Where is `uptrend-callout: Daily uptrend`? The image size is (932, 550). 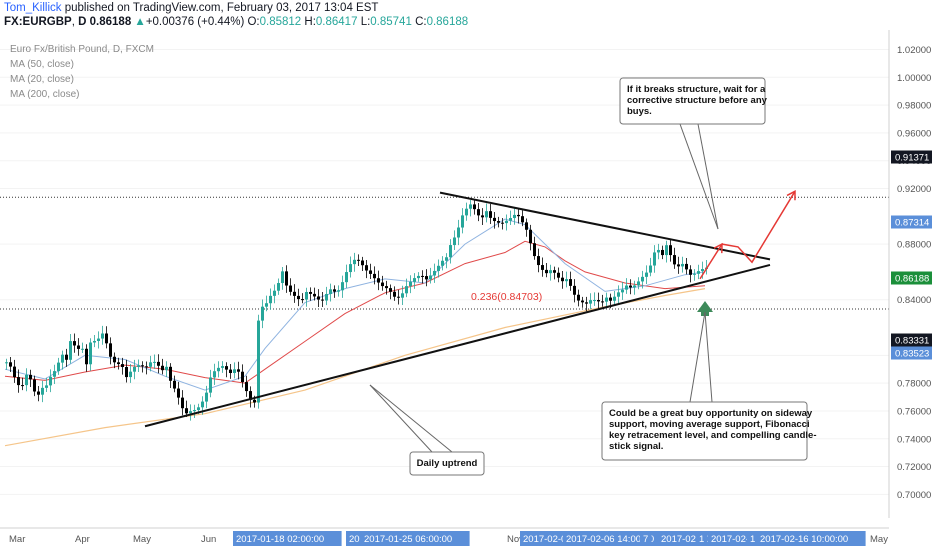 uptrend-callout: Daily uptrend is located at coordinates (427, 430).